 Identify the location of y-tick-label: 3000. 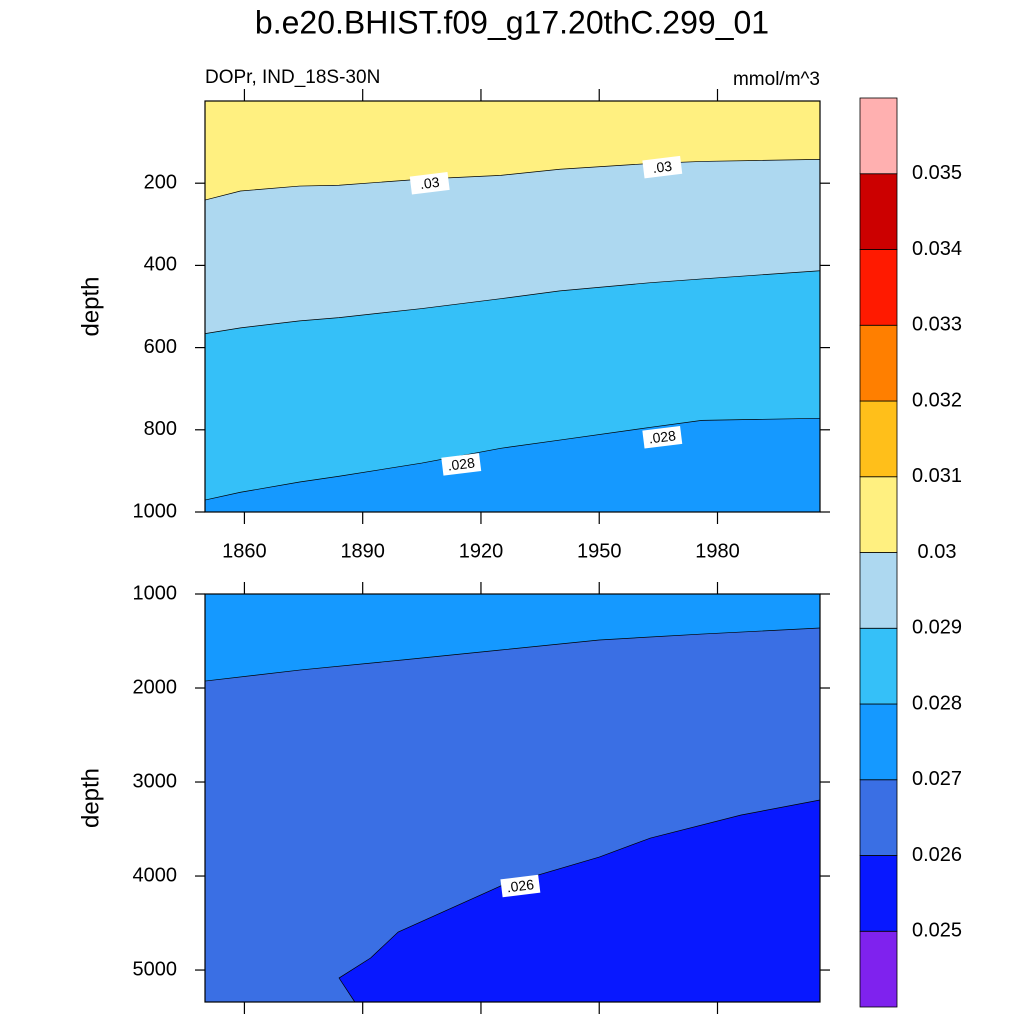
(155, 781).